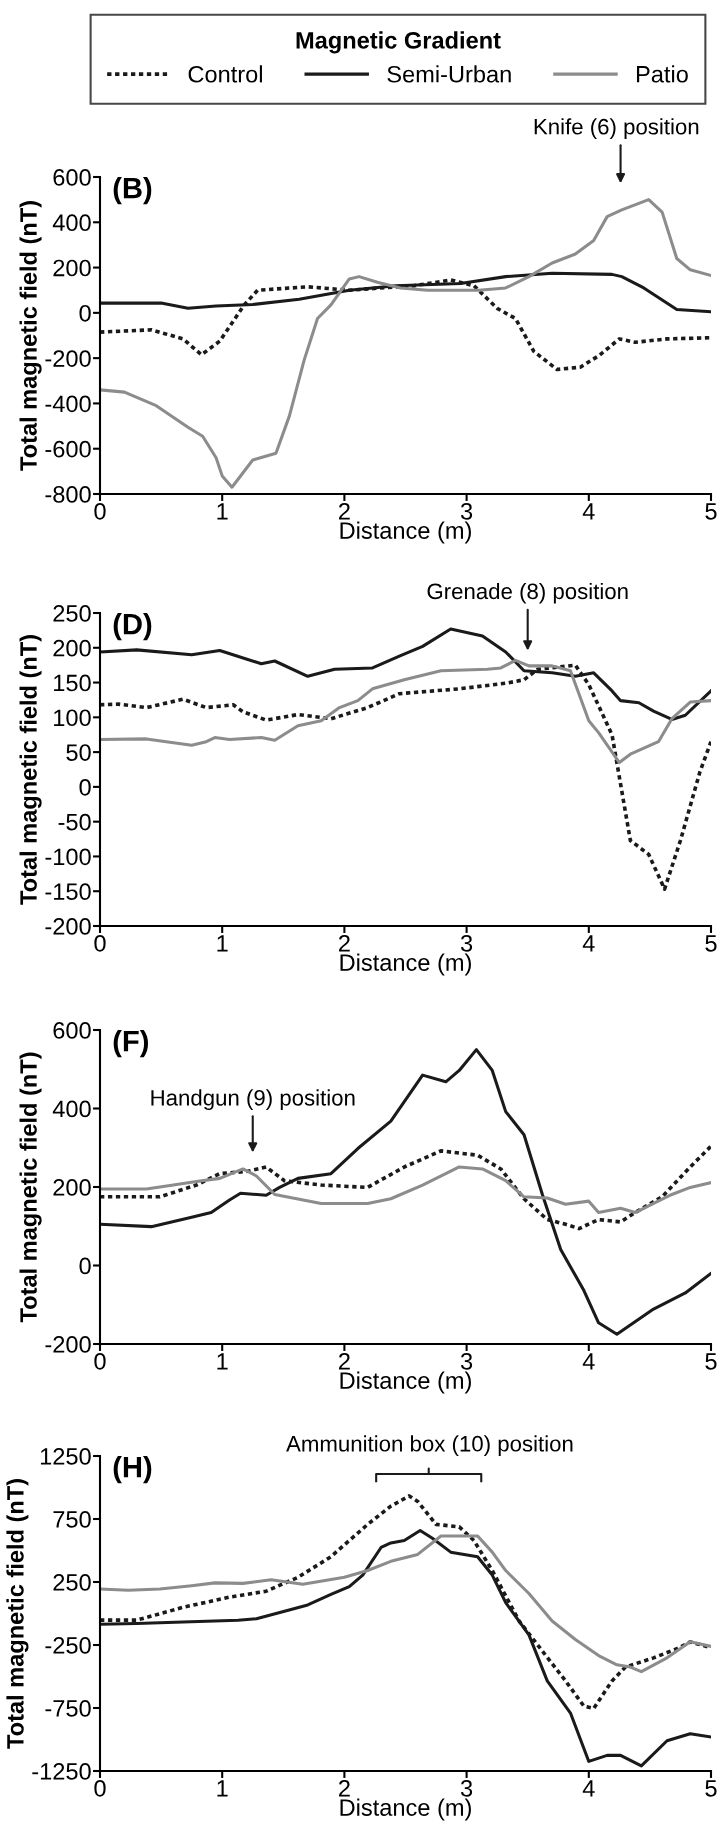 The height and width of the screenshot is (1836, 720). What do you see at coordinates (68, 404) in the screenshot?
I see `y-tick-label: -400` at bounding box center [68, 404].